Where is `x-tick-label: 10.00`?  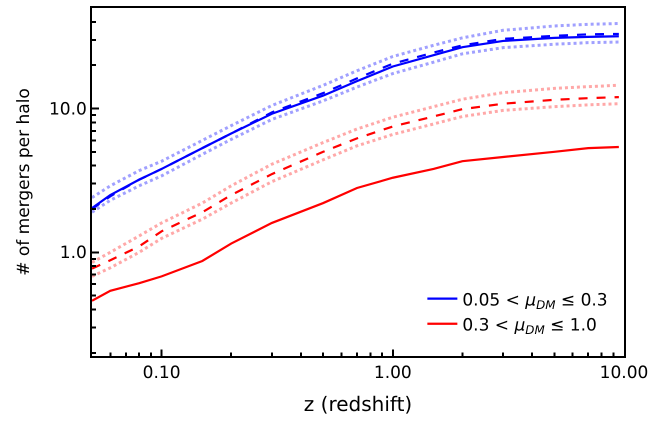 x-tick-label: 10.00 is located at coordinates (624, 373).